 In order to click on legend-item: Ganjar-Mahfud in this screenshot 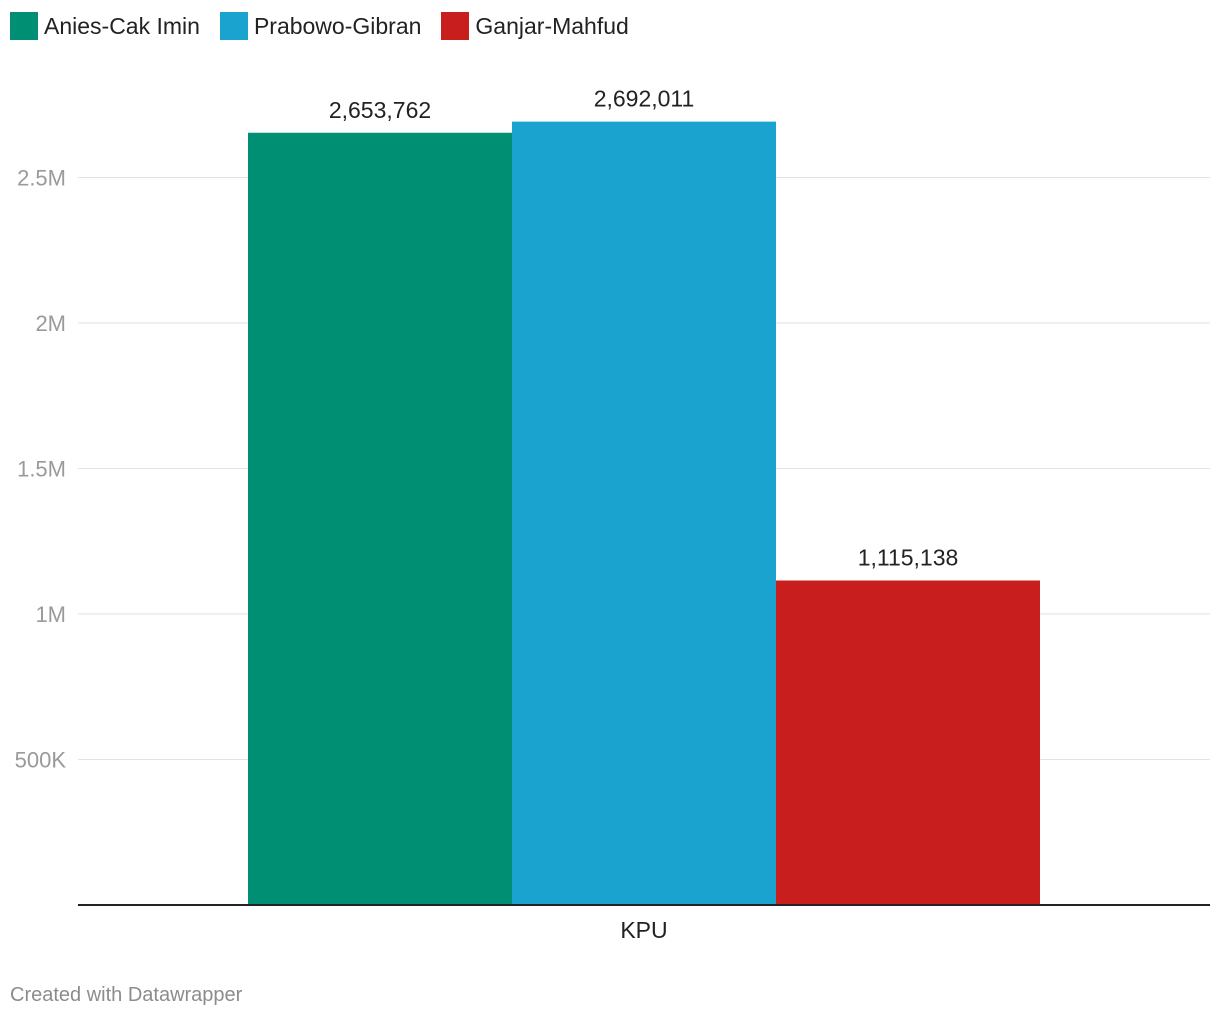, I will do `click(535, 26)`.